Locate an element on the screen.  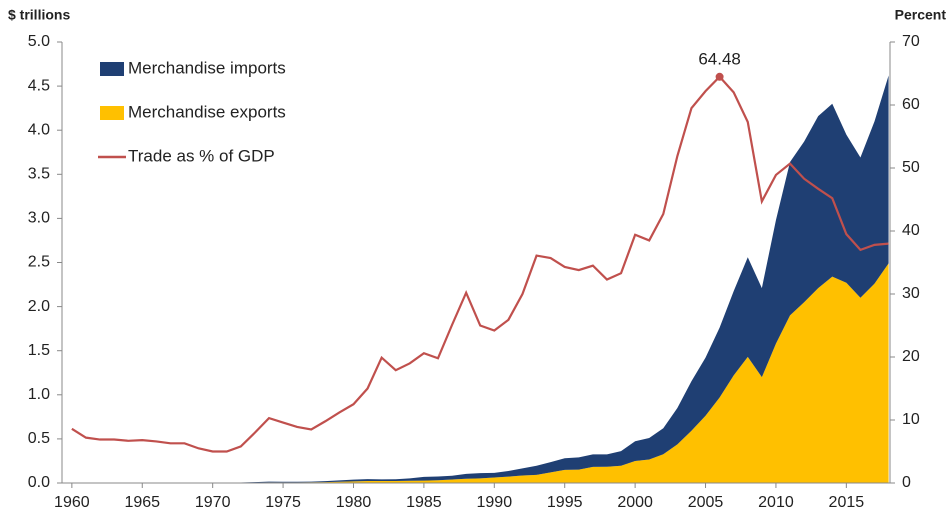
y2-tick-label: 20 is located at coordinates (911, 356).